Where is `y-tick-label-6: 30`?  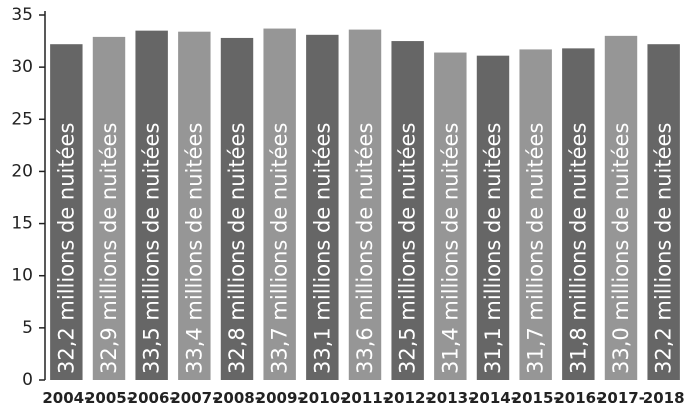 y-tick-label-6: 30 is located at coordinates (22, 67).